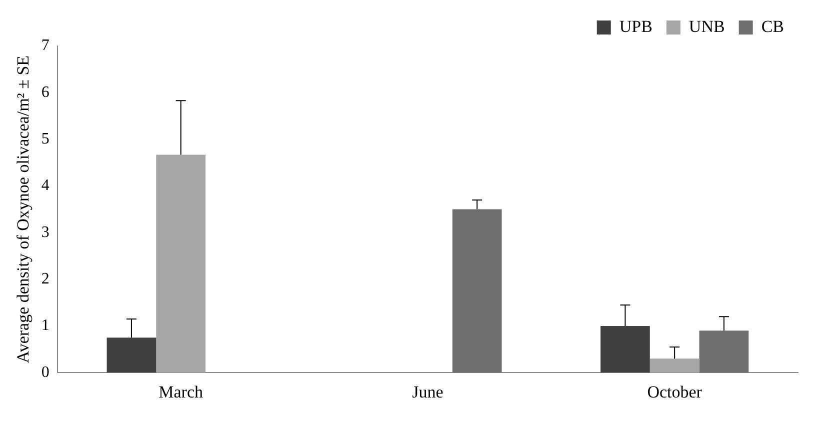  What do you see at coordinates (772, 26) in the screenshot?
I see `legend-label: CB` at bounding box center [772, 26].